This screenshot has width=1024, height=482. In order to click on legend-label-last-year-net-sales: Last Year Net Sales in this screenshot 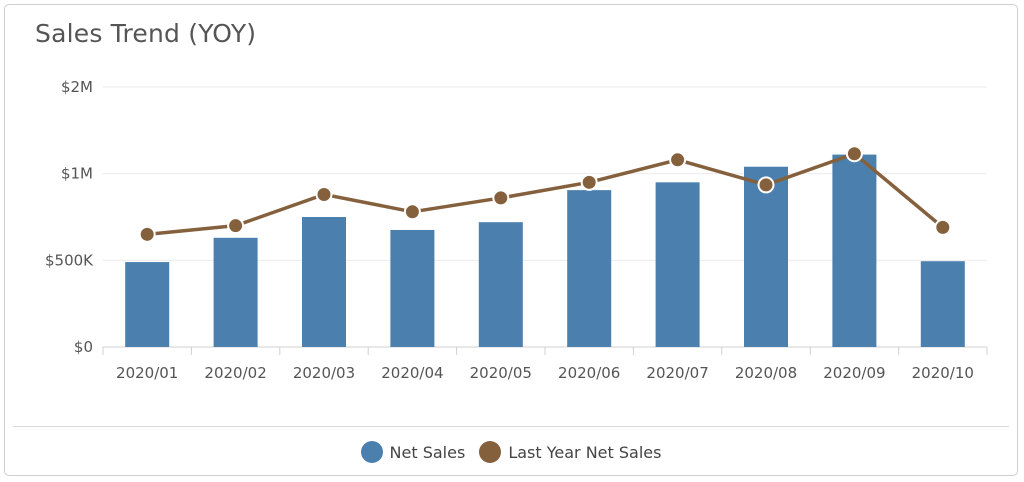, I will do `click(585, 452)`.